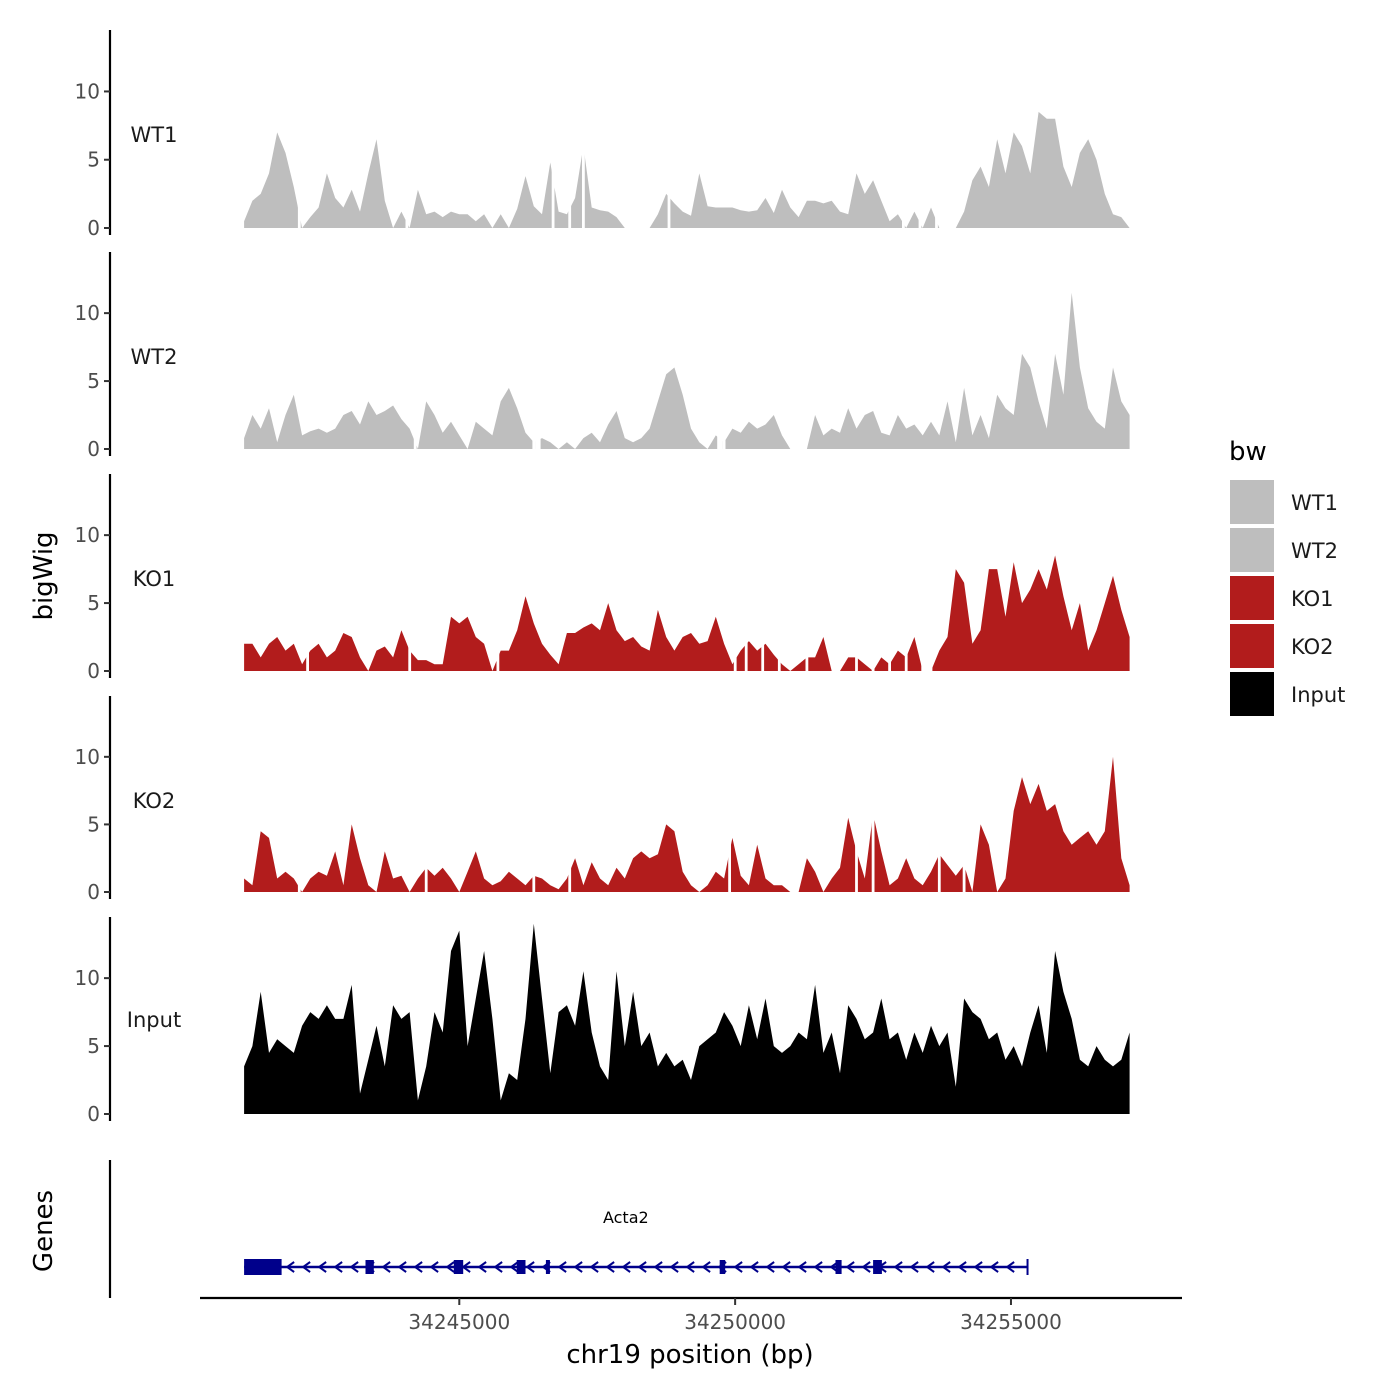 Image resolution: width=1400 pixels, height=1400 pixels. Describe the element at coordinates (1248, 452) in the screenshot. I see `legend-title: bw` at that location.